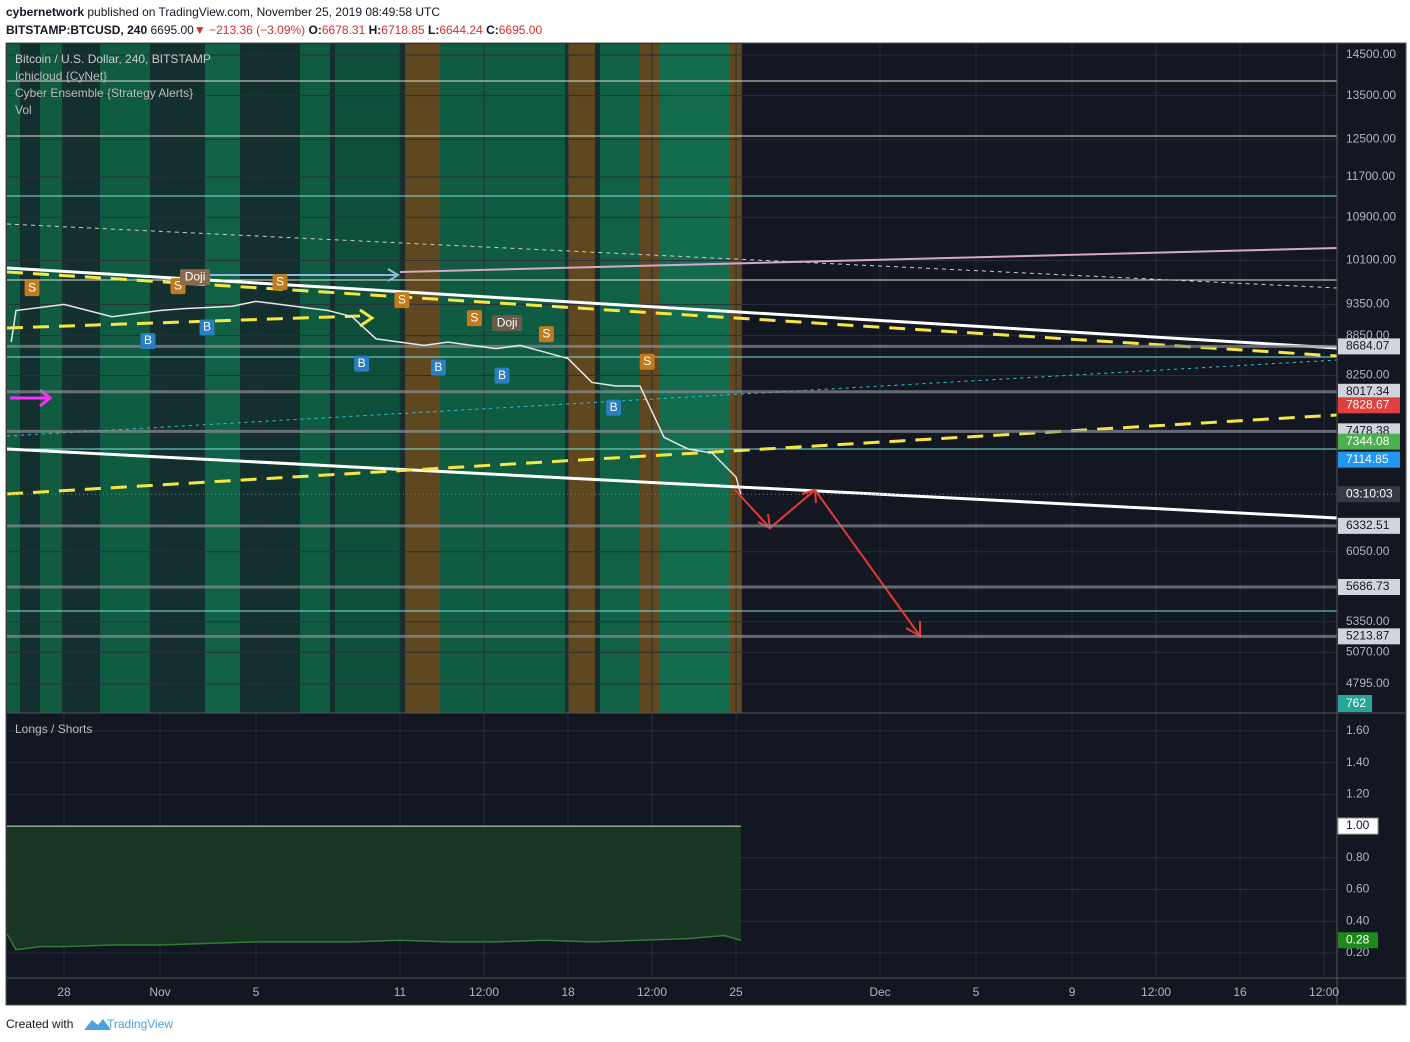 This screenshot has width=1410, height=1042. Describe the element at coordinates (199, 30) in the screenshot. I see `arrow: ▼` at that location.